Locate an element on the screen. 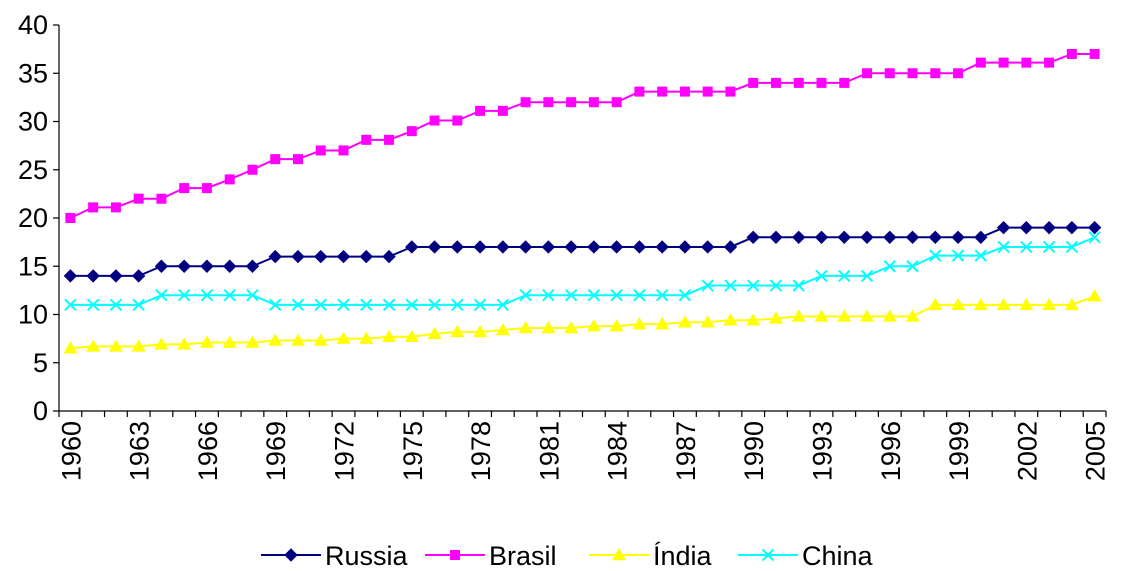 The image size is (1122, 571). legend-marker-brasil is located at coordinates (455, 555).